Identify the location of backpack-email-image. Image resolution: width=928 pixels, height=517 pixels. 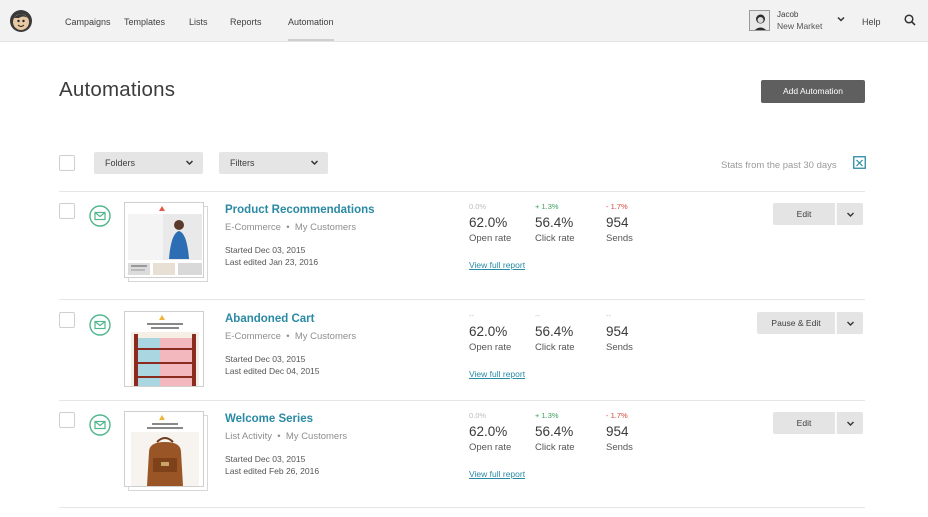
(164, 449).